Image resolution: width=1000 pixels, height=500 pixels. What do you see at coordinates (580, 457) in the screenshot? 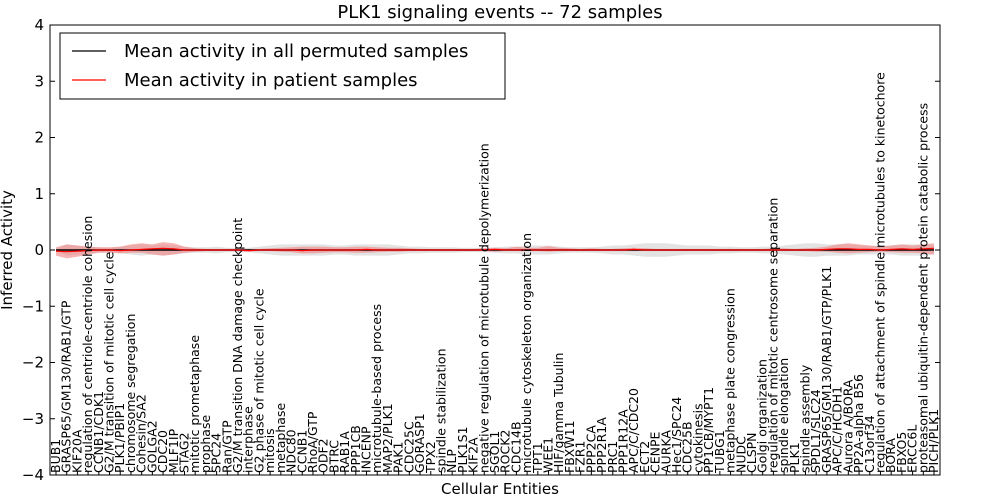
I see `x-tick-label: FZR1` at bounding box center [580, 457].